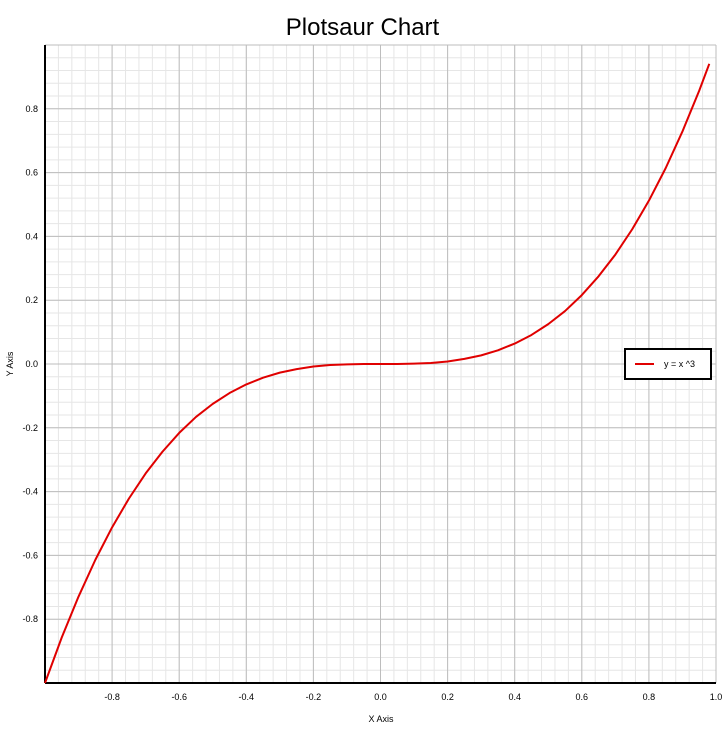  What do you see at coordinates (247, 697) in the screenshot?
I see `x-tick-label: -0.4` at bounding box center [247, 697].